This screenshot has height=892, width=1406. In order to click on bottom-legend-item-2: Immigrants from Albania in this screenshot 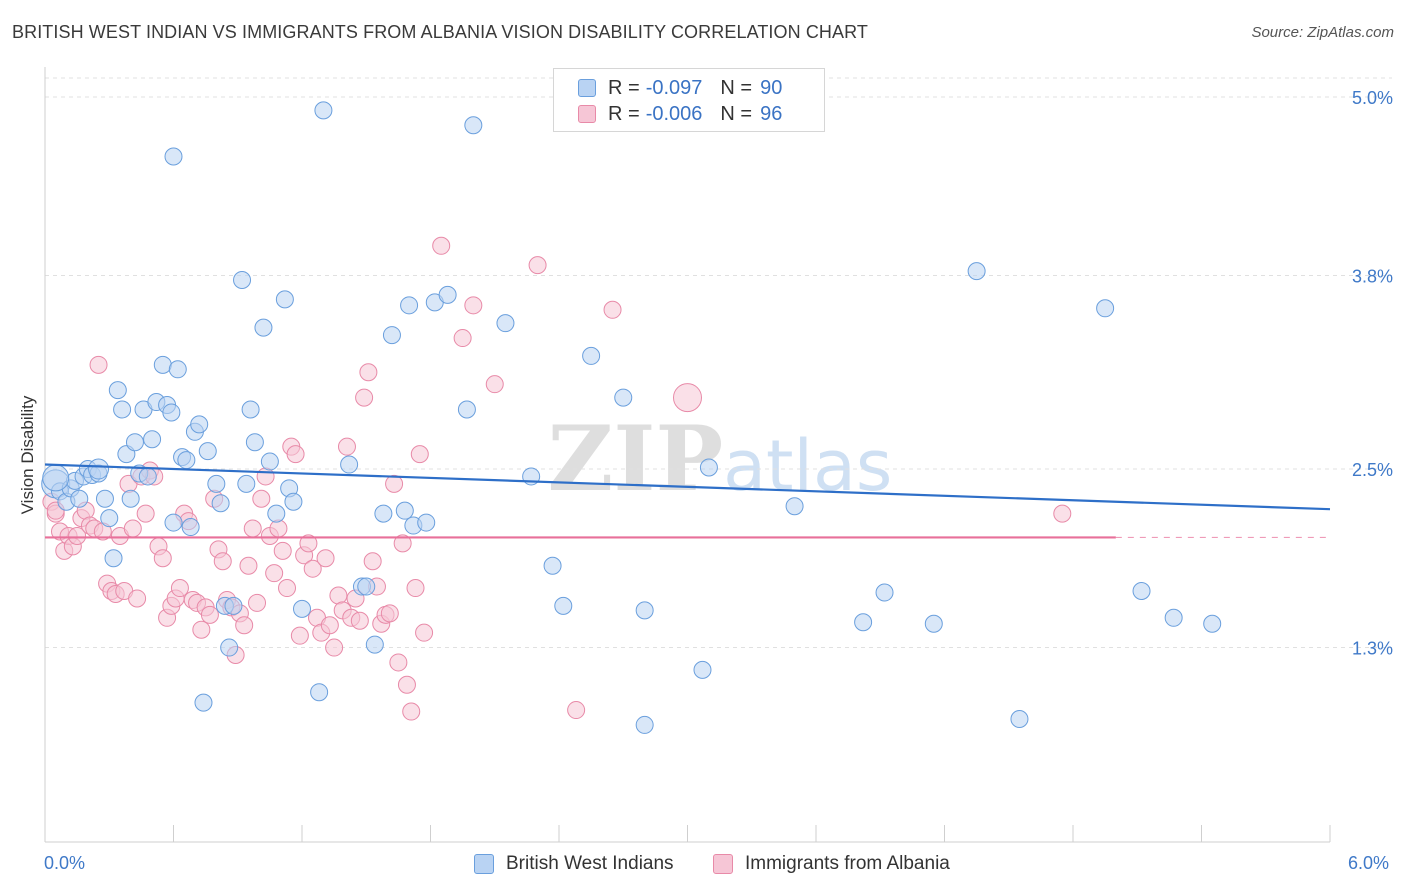, I will do `click(831, 864)`.